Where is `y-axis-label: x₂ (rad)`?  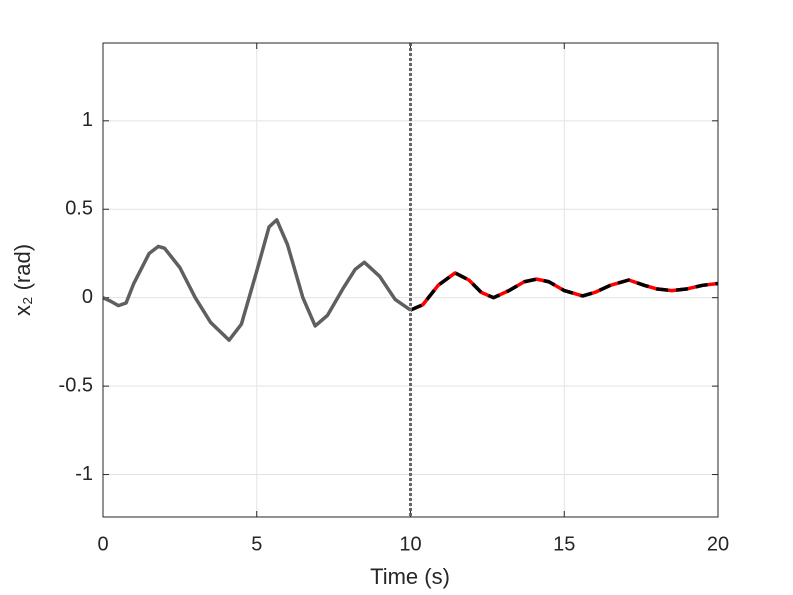 y-axis-label: x₂ (rad) is located at coordinates (22, 280).